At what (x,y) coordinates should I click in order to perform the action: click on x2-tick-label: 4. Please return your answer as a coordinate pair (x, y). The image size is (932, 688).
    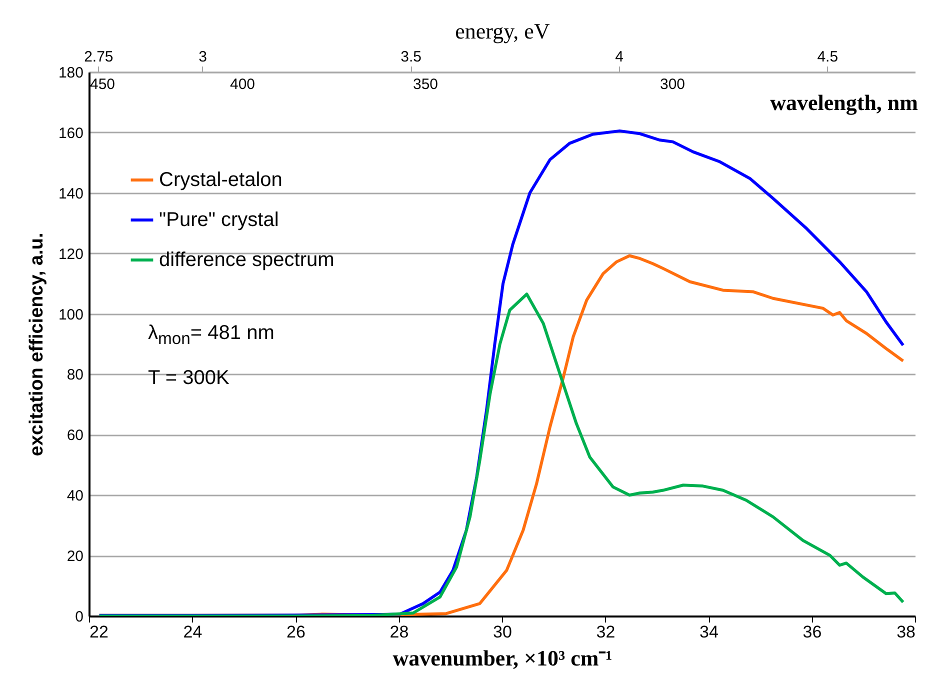
    Looking at the image, I should click on (619, 57).